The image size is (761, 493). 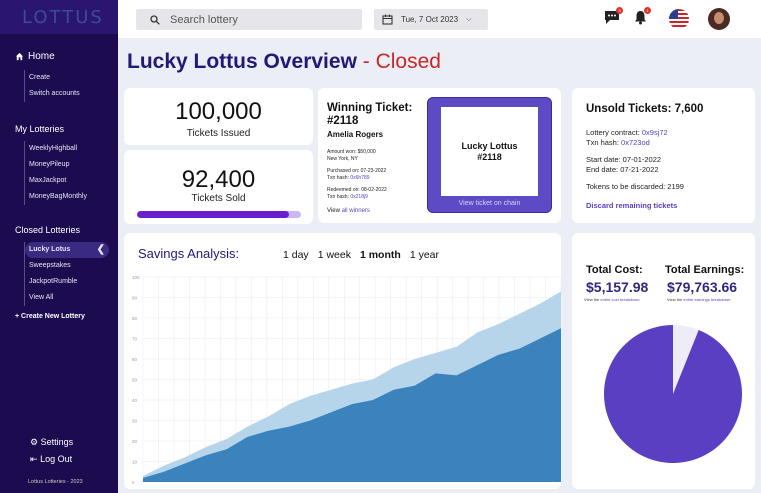 I want to click on tickets-issued-label: Tickets Issued, so click(x=218, y=133).